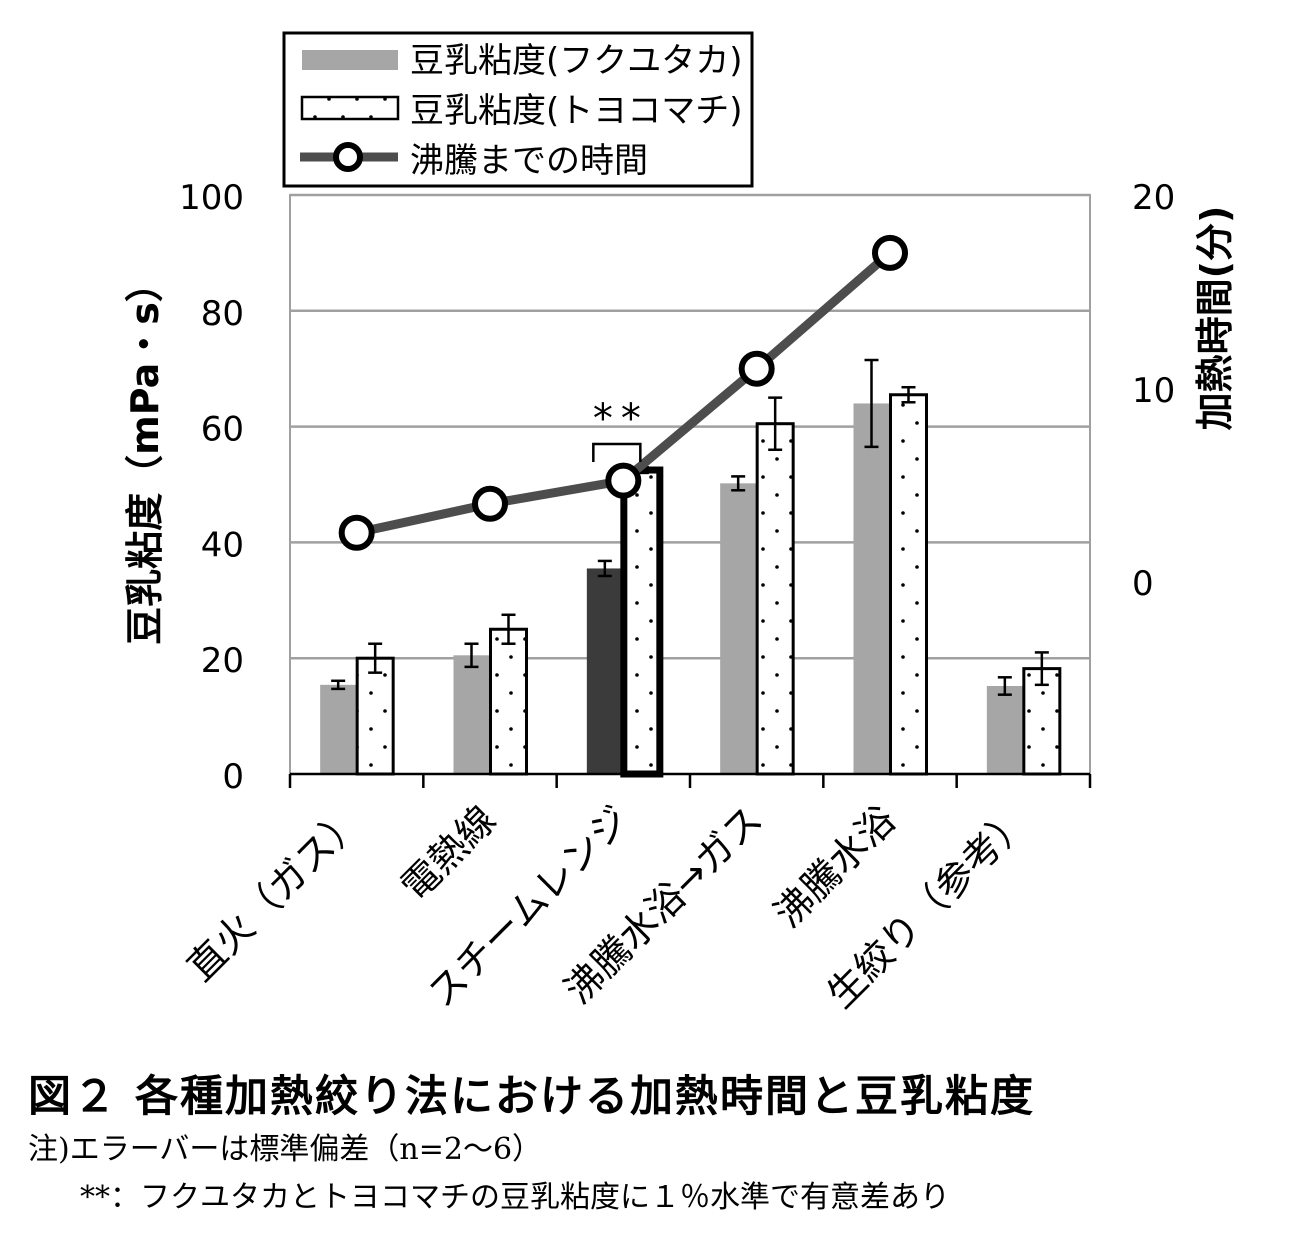 This screenshot has height=1237, width=1299. Describe the element at coordinates (222, 661) in the screenshot. I see `y-left-tick-label: 20` at that location.